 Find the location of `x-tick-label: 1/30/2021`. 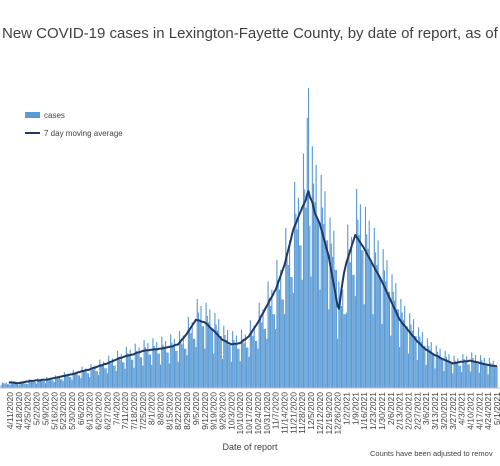

x-tick-label: 1/30/2021 is located at coordinates (382, 411).